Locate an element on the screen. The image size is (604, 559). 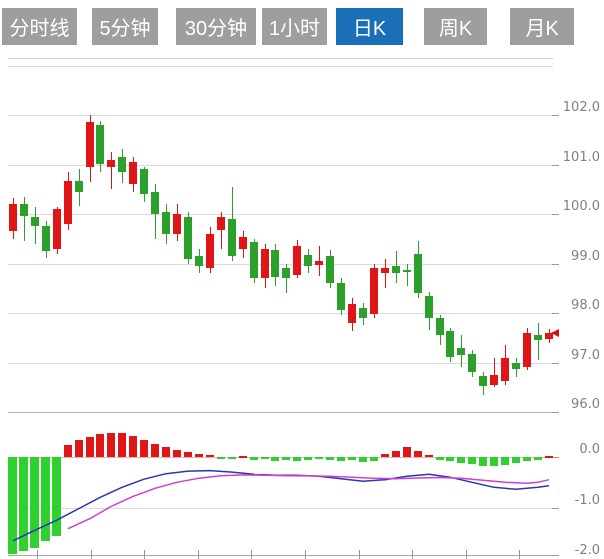
price-axis-label: 96.0 is located at coordinates (585, 404).